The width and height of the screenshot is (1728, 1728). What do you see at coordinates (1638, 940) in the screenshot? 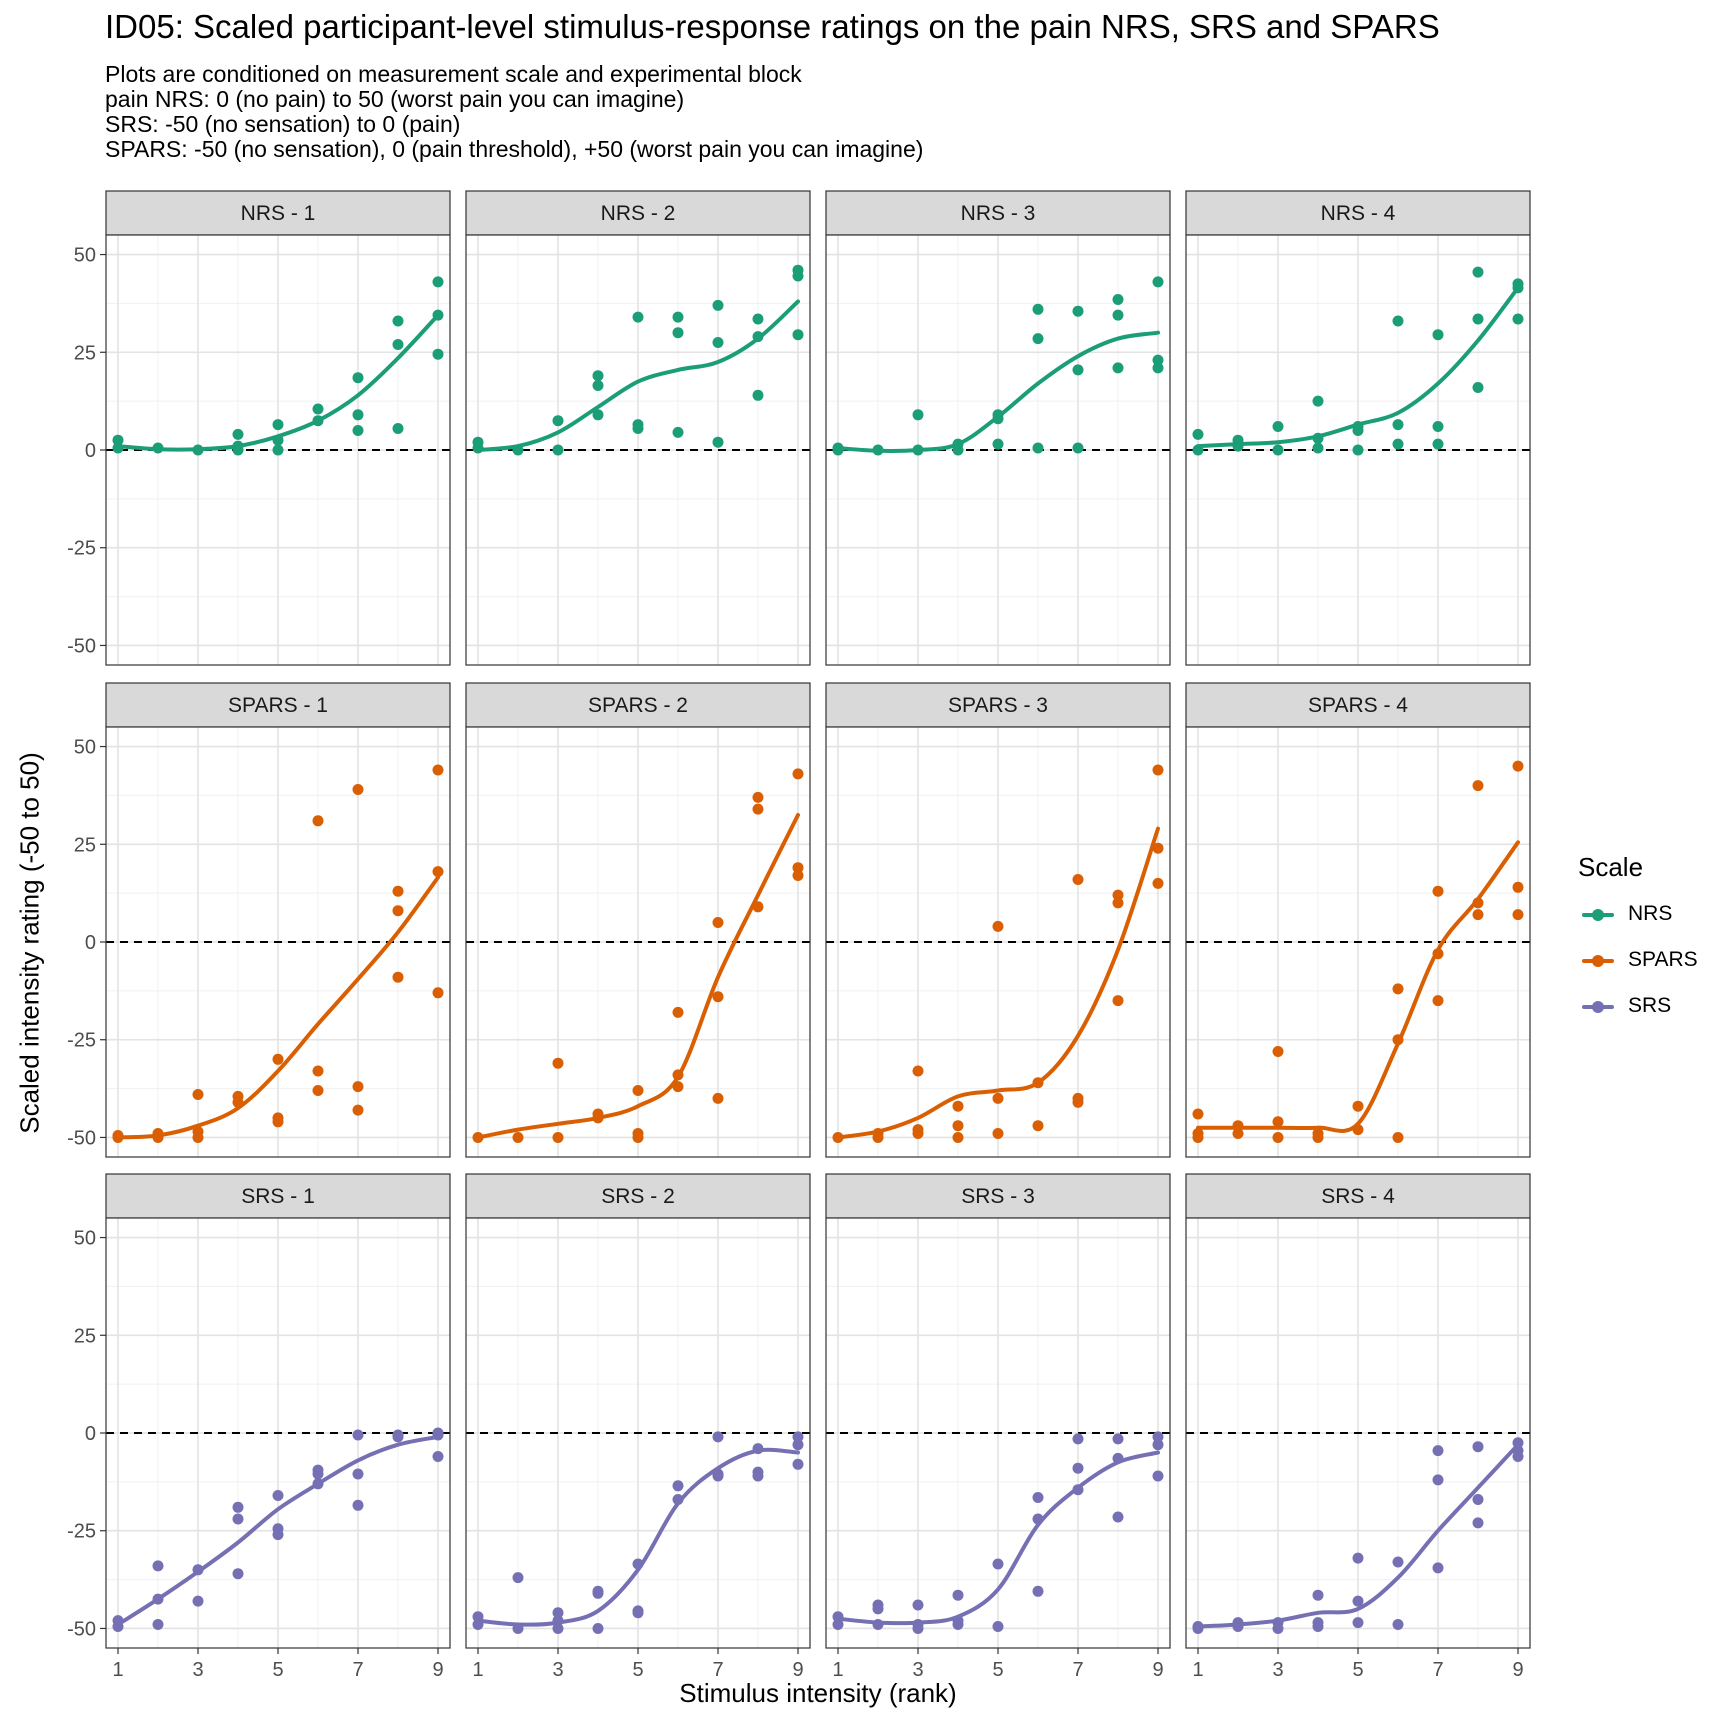
I see `legend: Scale NRS SPARS SRS` at bounding box center [1638, 940].